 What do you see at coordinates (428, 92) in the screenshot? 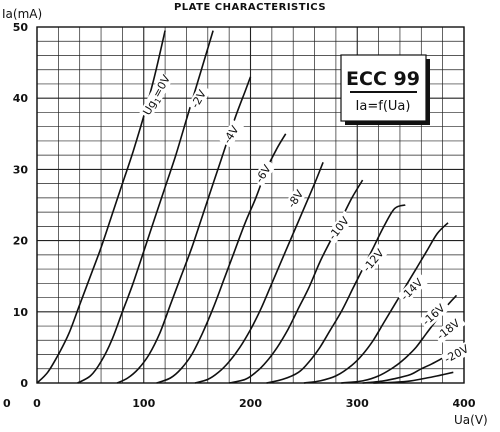
I see `legend-box-shadow` at bounding box center [428, 92].